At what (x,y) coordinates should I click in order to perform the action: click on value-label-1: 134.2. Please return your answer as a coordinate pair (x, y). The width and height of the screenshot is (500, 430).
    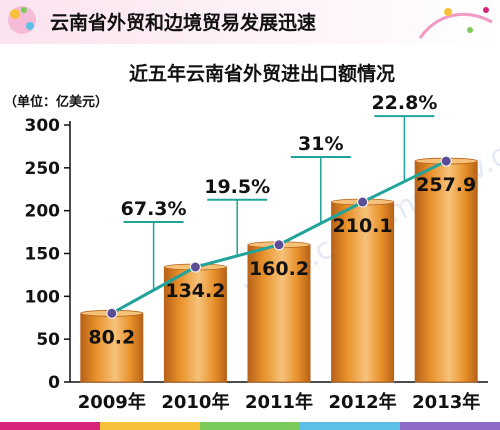
    Looking at the image, I should click on (195, 291).